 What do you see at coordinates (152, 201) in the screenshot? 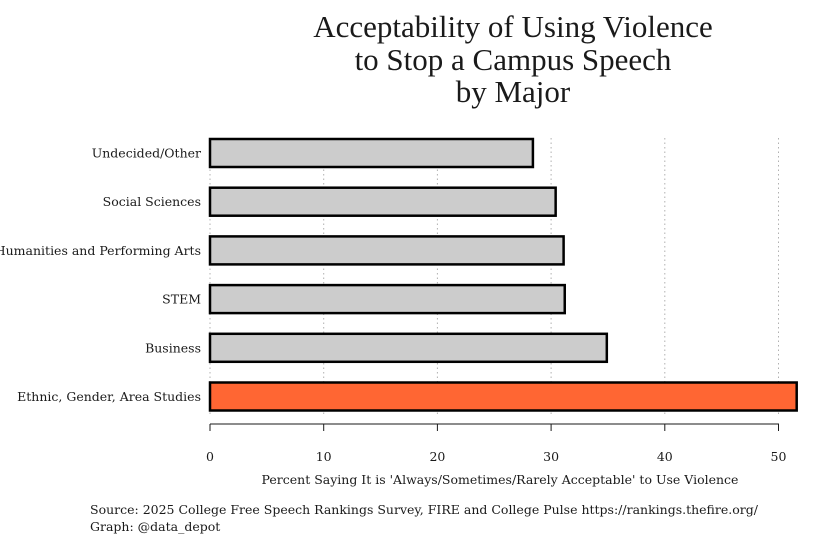
I see `category-label: Social Sciences` at bounding box center [152, 201].